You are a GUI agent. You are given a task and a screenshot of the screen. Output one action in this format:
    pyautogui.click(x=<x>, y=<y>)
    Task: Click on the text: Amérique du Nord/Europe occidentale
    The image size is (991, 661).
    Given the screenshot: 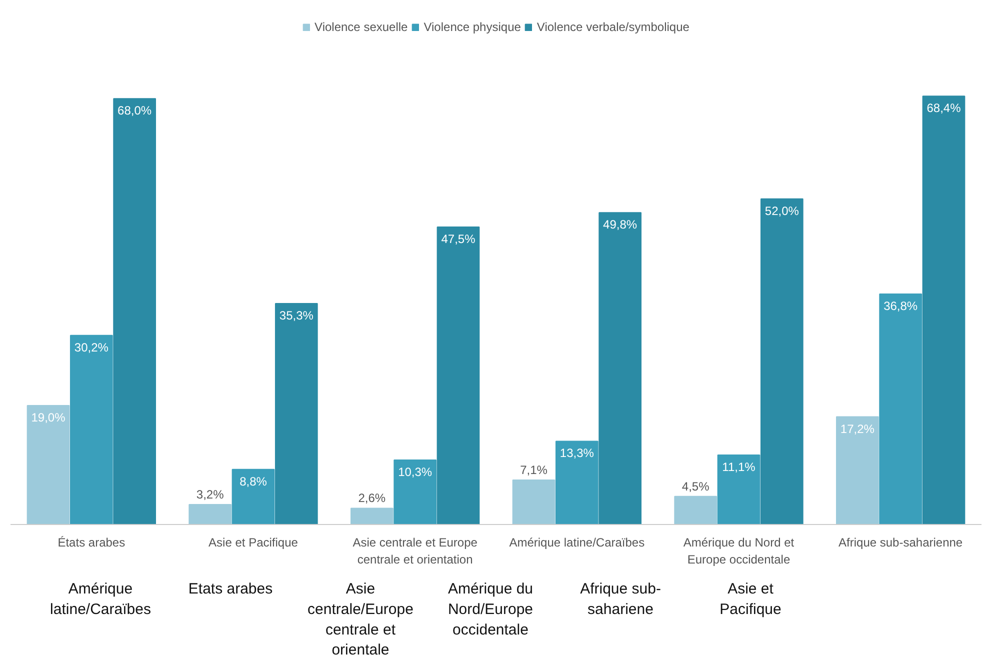 What is the action you would take?
    pyautogui.click(x=491, y=609)
    